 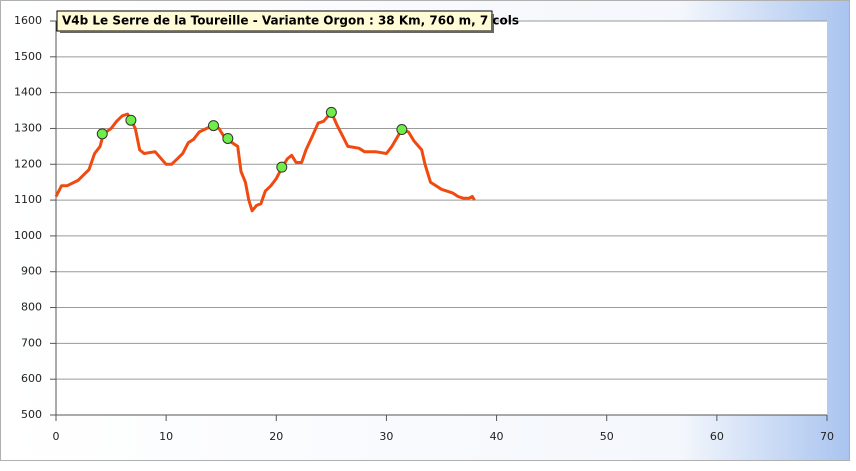 I want to click on x-tick-label: 0, so click(x=56, y=436).